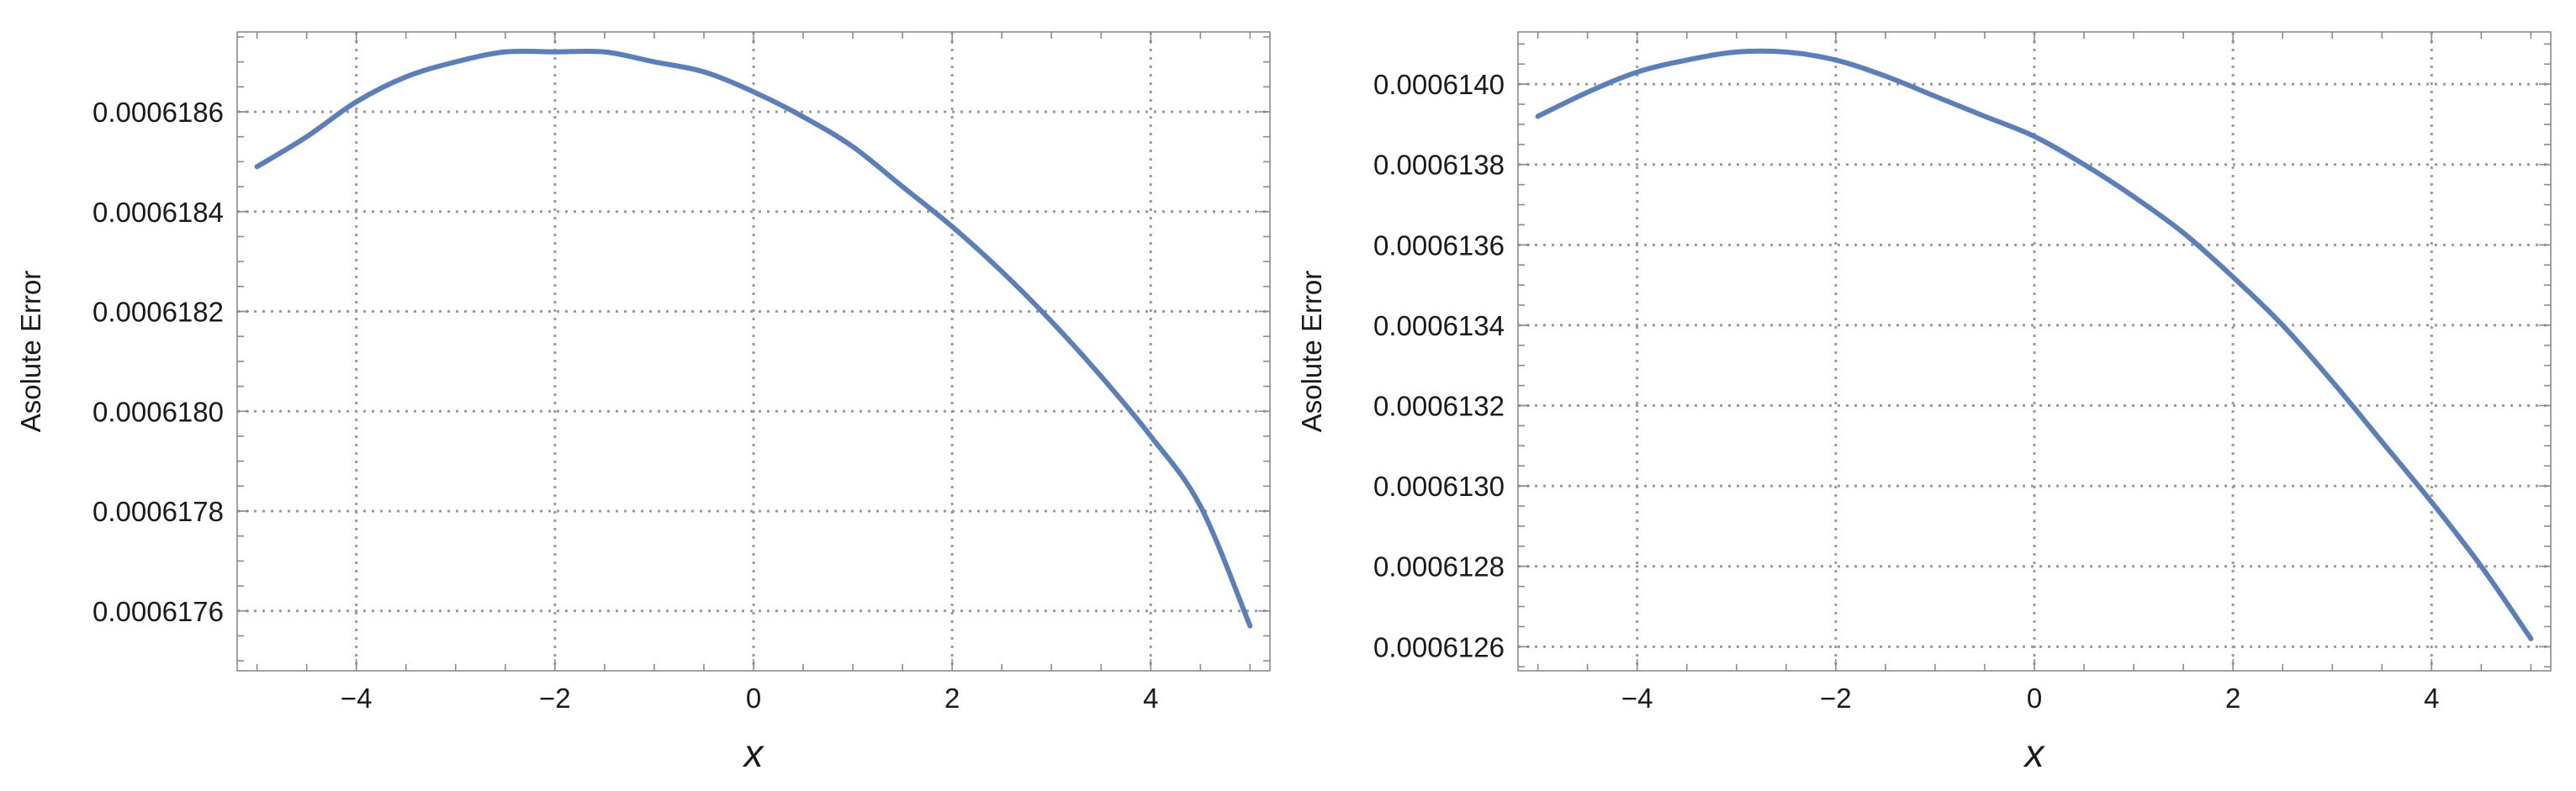 The height and width of the screenshot is (791, 2576). Describe the element at coordinates (158, 512) in the screenshot. I see `y-tick-label: 0.0006178` at that location.